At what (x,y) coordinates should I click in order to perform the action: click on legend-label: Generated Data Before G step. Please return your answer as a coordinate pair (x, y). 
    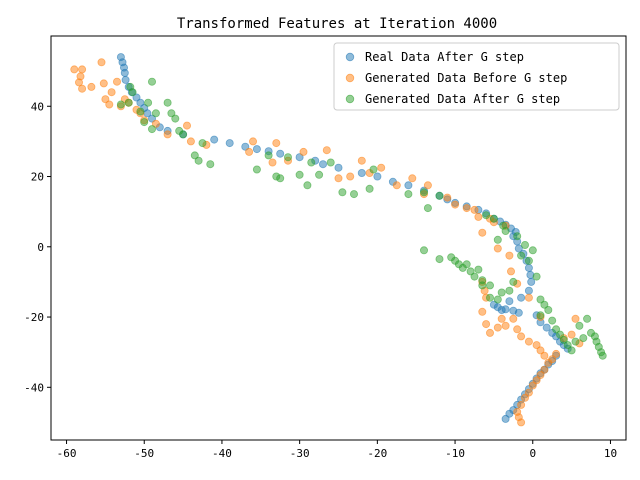
    Looking at the image, I should click on (466, 78).